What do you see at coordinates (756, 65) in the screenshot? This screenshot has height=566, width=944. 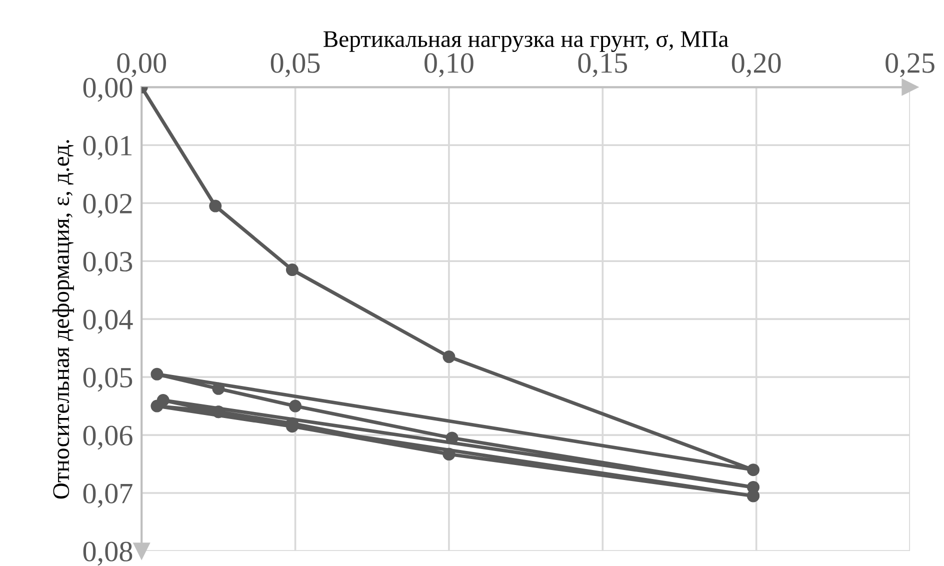 I see `x-tick-label: 0,20` at bounding box center [756, 65].